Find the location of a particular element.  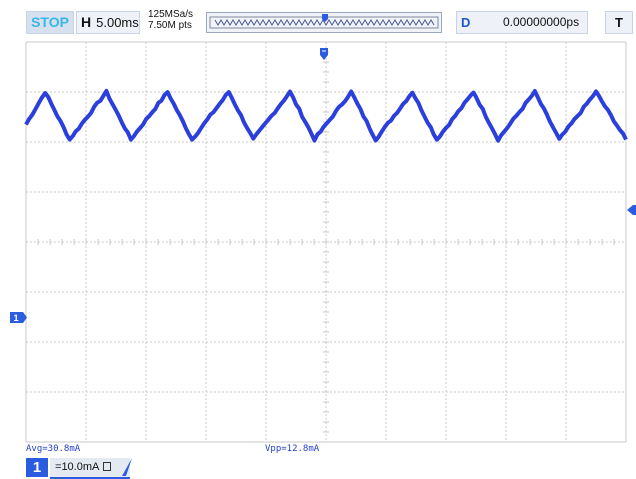

trigger-level-marker-icon is located at coordinates (631, 210).